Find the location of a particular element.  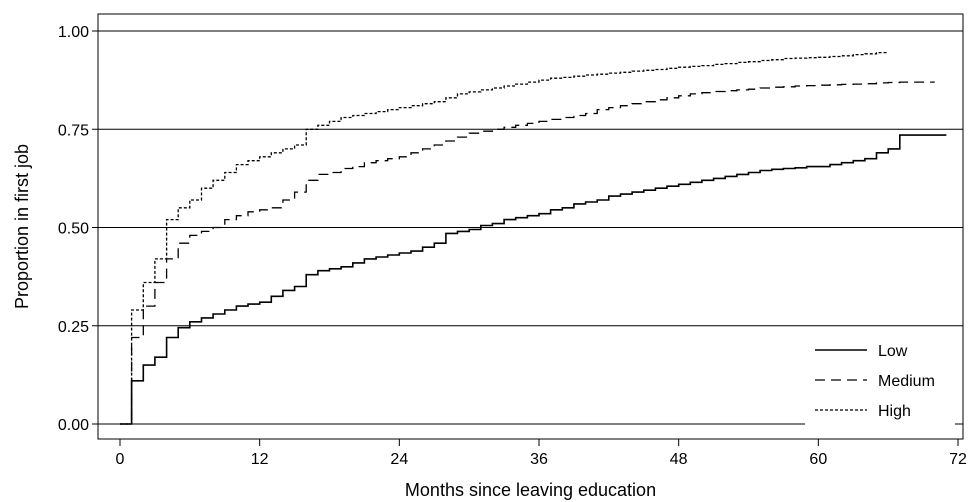

y-tick-label: 0.25 is located at coordinates (73, 327).